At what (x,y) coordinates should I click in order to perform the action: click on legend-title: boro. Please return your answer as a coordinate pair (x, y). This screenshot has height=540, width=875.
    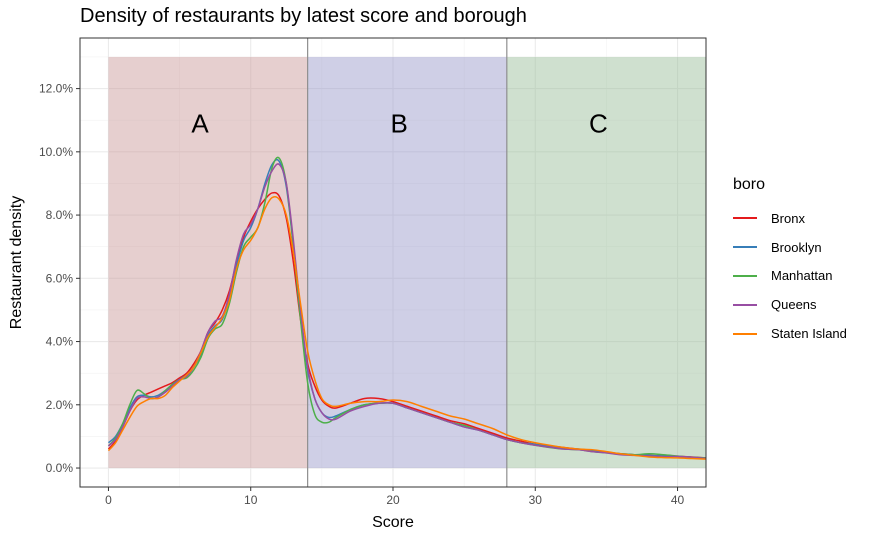
    Looking at the image, I should click on (749, 184).